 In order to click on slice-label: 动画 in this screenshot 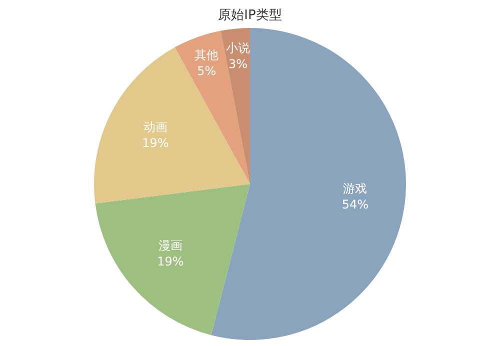, I will do `click(155, 127)`.